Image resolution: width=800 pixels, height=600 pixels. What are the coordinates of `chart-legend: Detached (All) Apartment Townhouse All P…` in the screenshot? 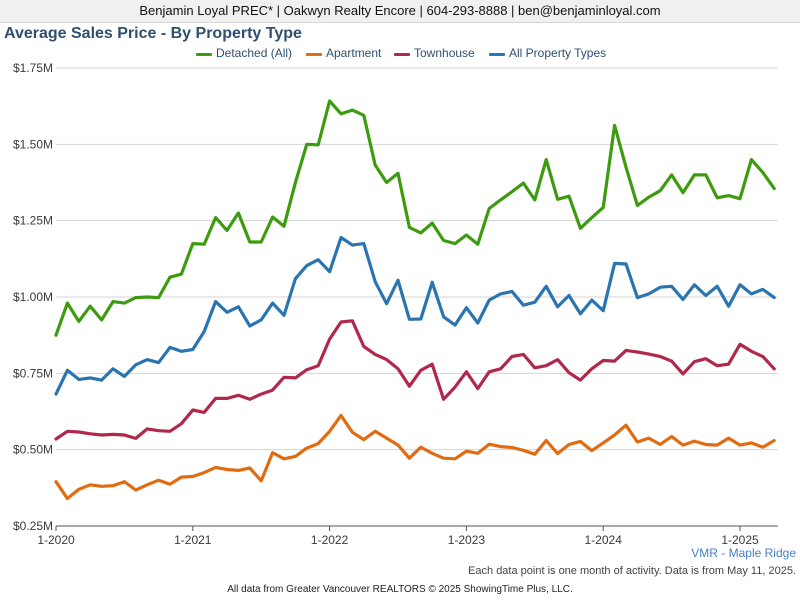 It's located at (400, 54).